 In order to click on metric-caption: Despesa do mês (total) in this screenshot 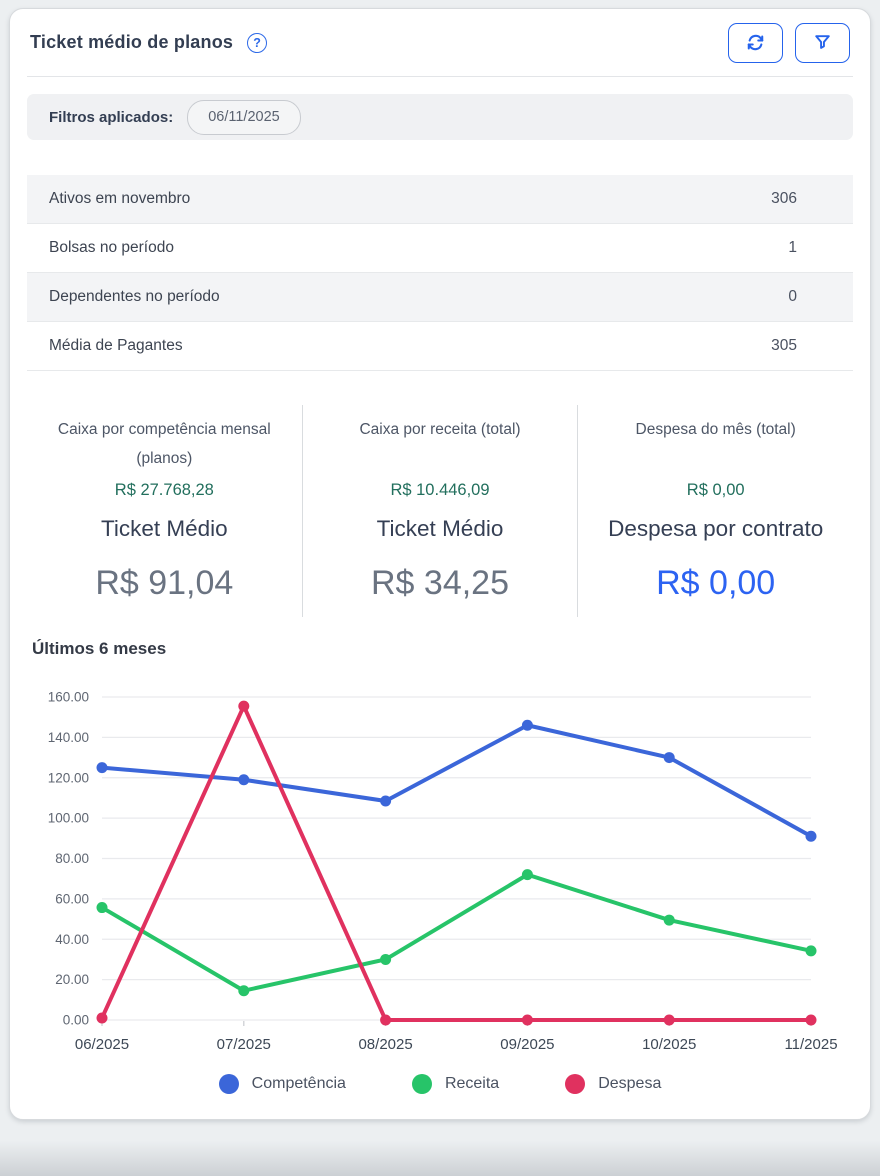, I will do `click(715, 429)`.